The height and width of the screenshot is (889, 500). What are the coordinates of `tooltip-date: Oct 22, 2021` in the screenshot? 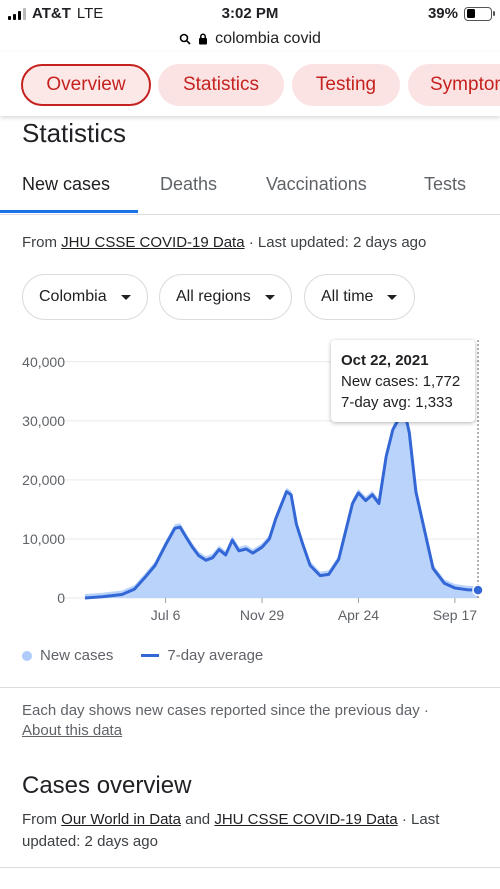 It's located at (385, 360).